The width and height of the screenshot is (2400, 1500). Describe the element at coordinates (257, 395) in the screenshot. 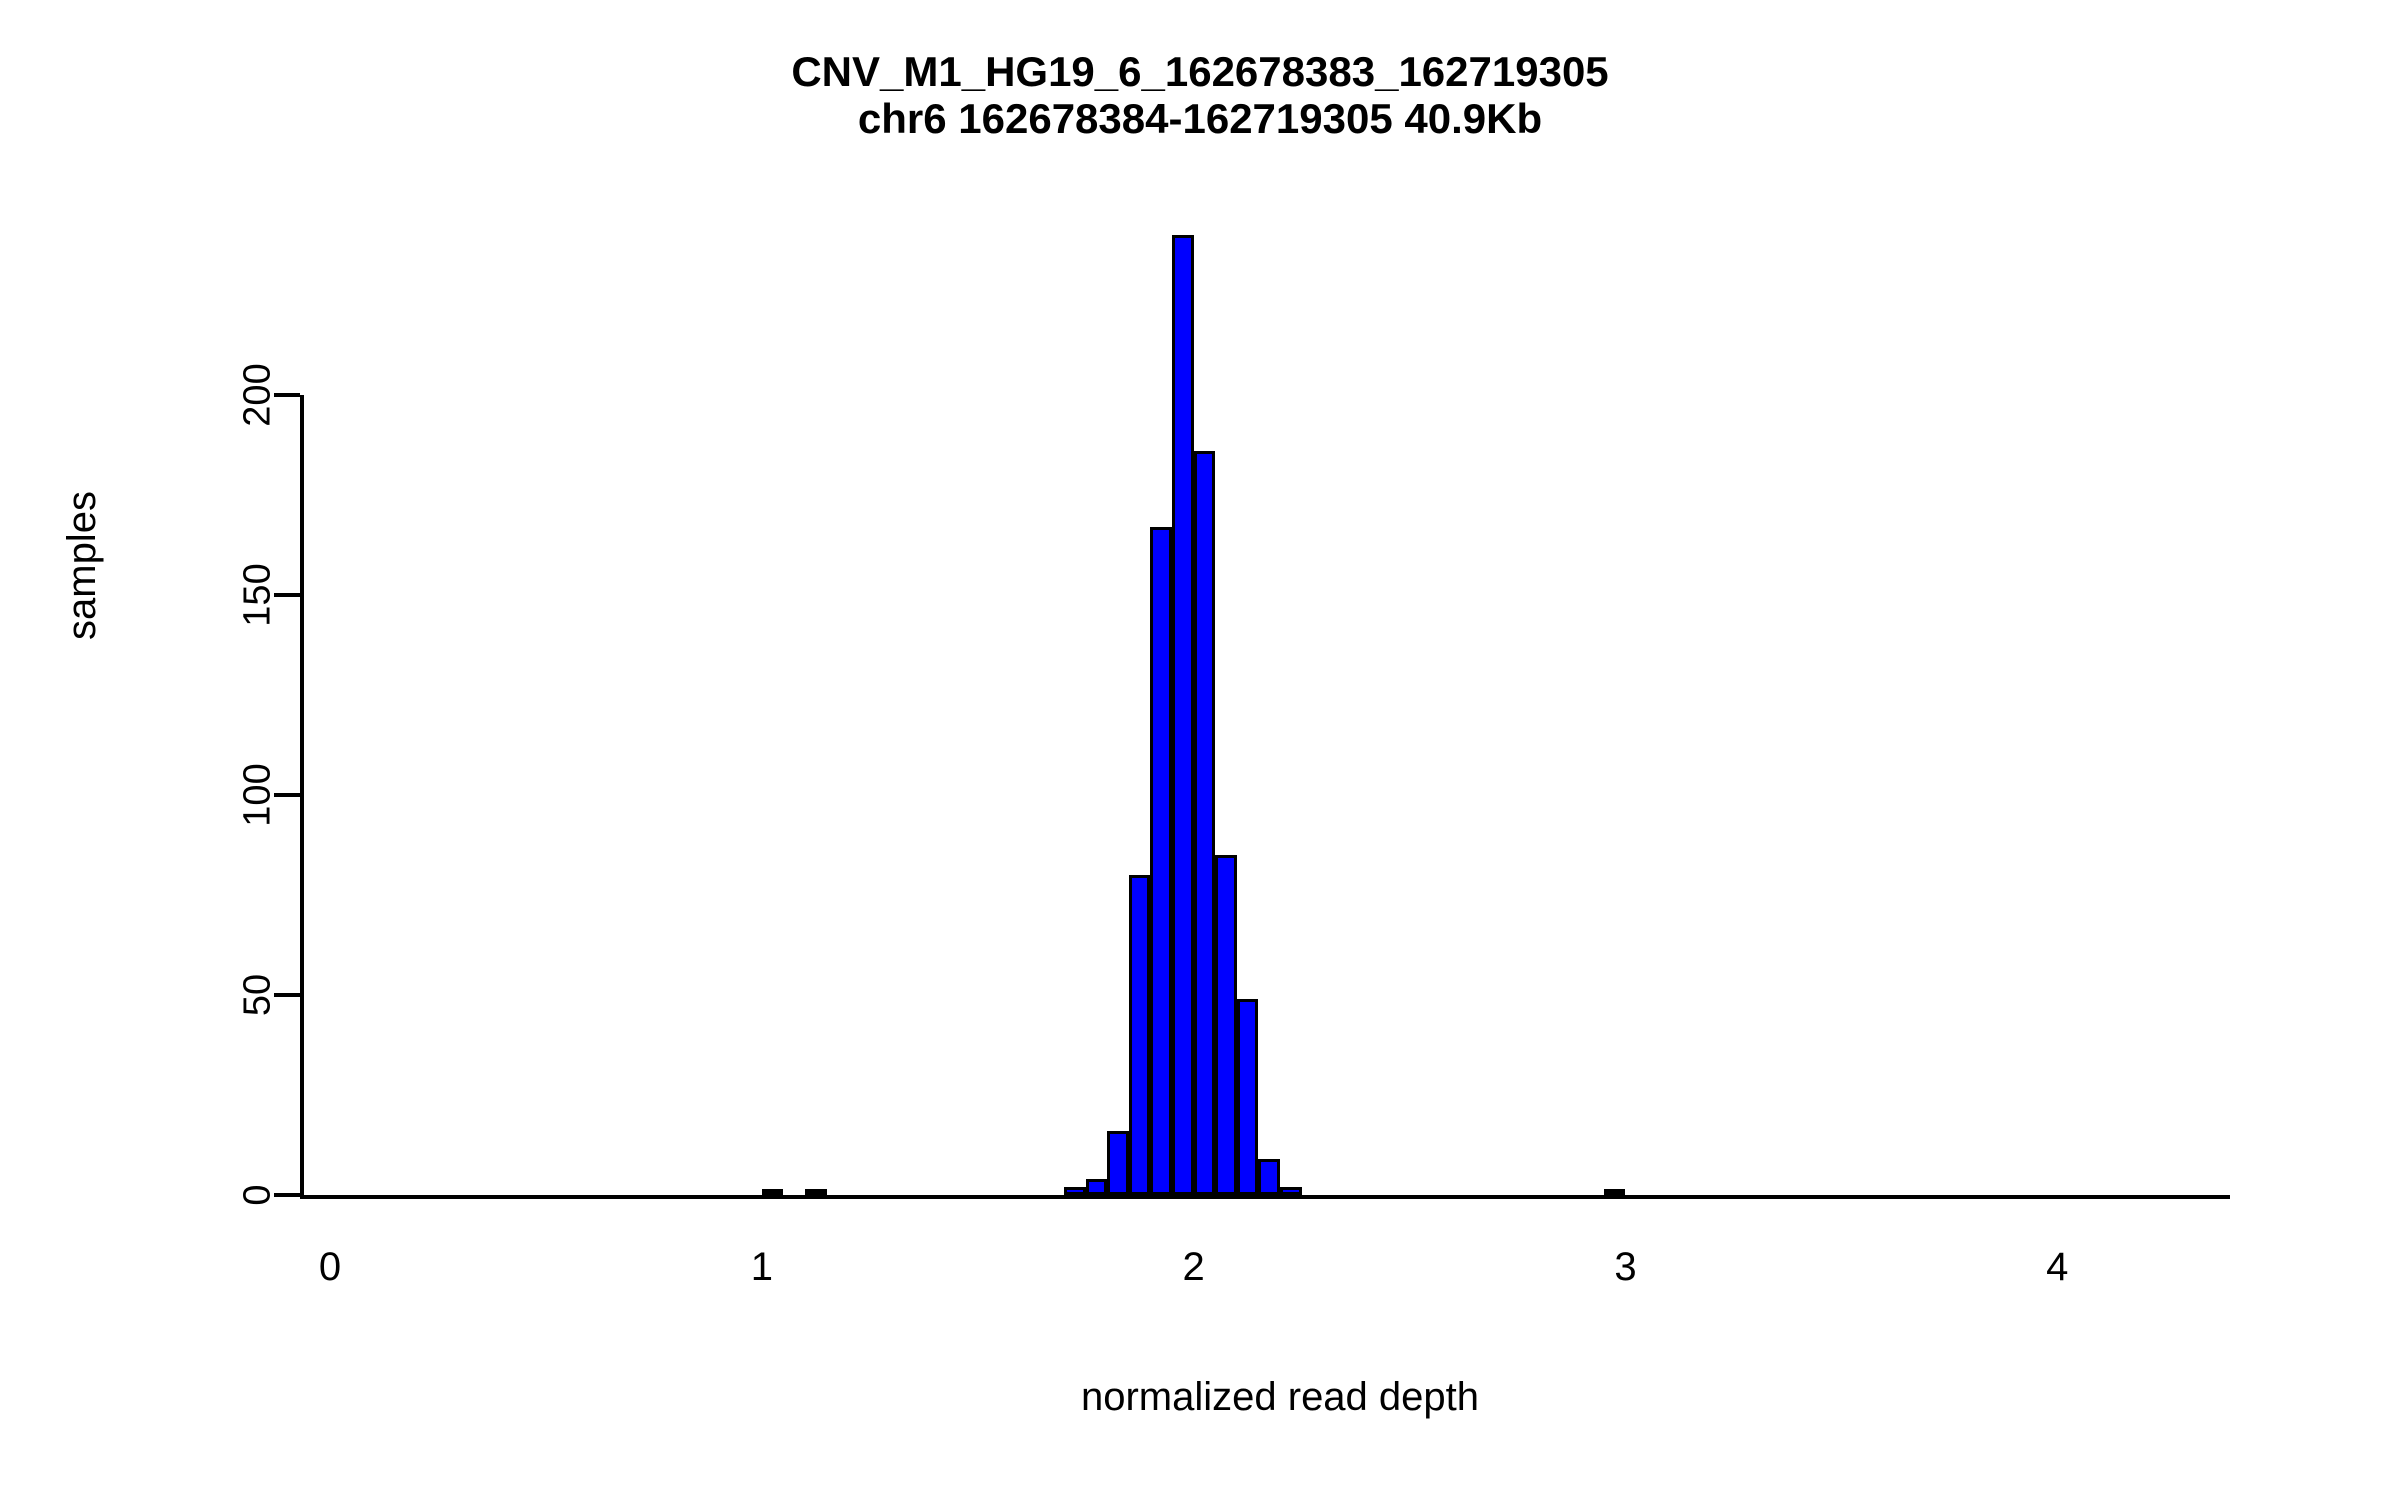

I see `y-axis-tick-label: 200` at that location.